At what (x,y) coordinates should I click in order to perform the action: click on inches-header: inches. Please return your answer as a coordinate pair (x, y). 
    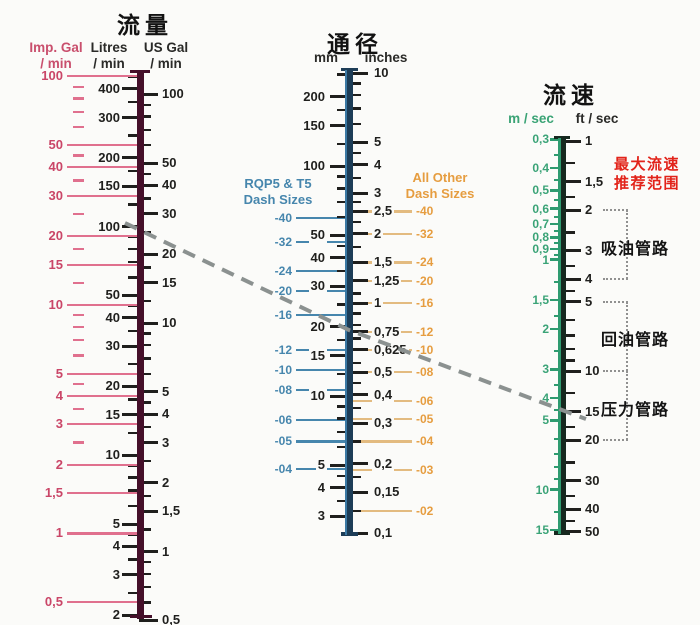
    Looking at the image, I should click on (386, 57).